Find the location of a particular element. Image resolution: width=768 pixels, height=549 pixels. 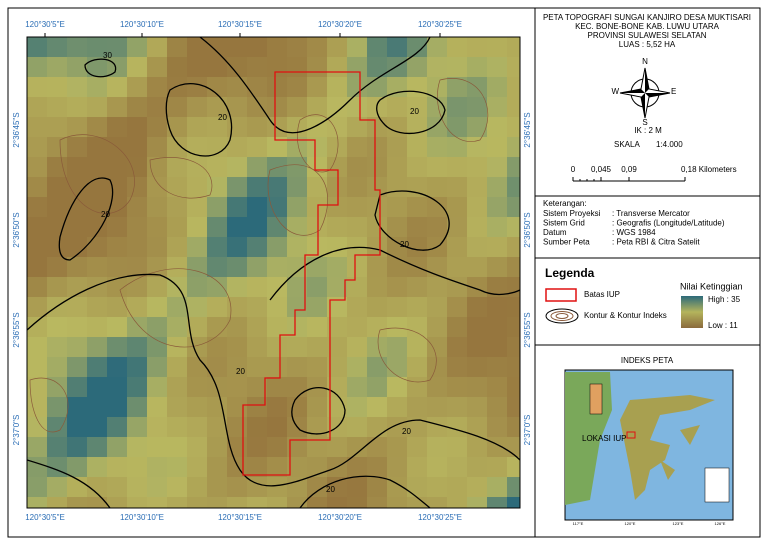

index-location: LOKASI IUP is located at coordinates (604, 438).